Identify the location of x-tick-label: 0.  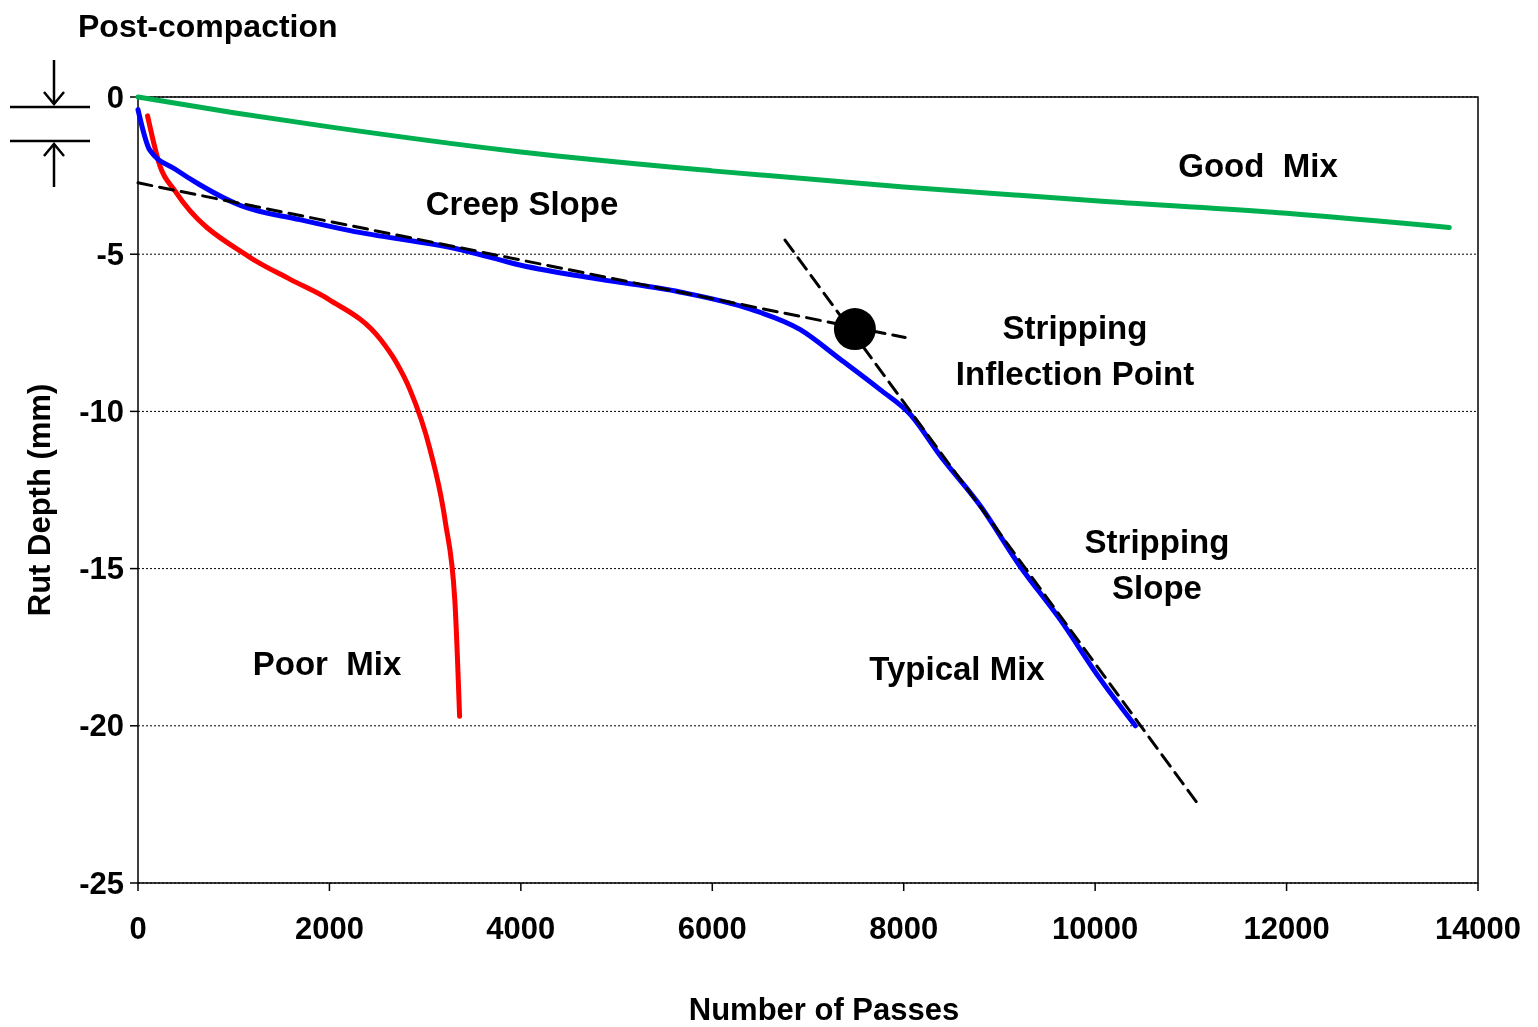
(138, 928).